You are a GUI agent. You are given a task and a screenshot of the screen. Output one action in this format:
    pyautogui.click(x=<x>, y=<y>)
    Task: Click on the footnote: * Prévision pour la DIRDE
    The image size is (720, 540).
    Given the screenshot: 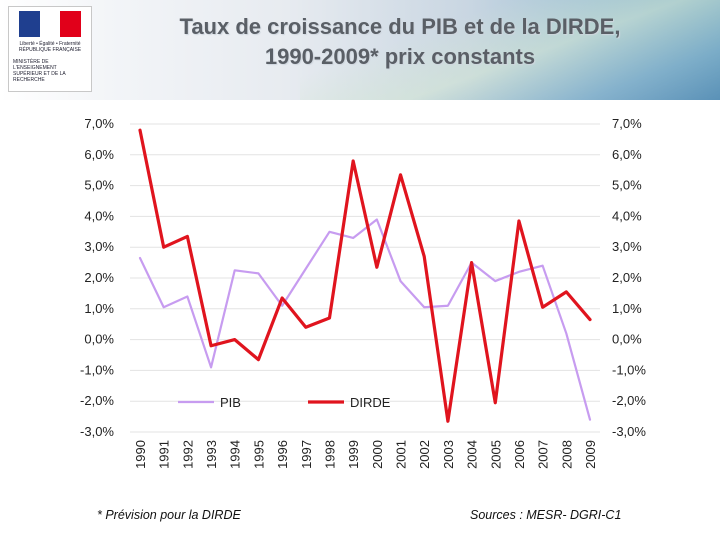 What is the action you would take?
    pyautogui.click(x=169, y=515)
    